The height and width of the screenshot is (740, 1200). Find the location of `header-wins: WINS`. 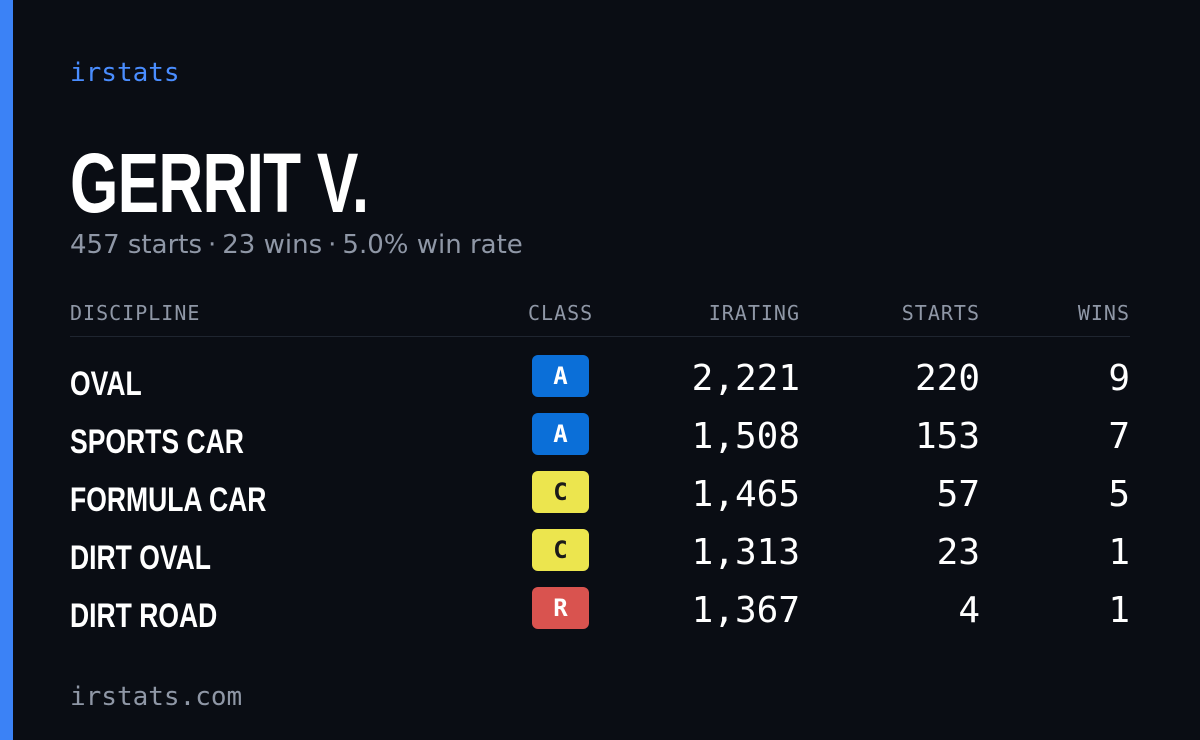

header-wins: WINS is located at coordinates (1103, 313).